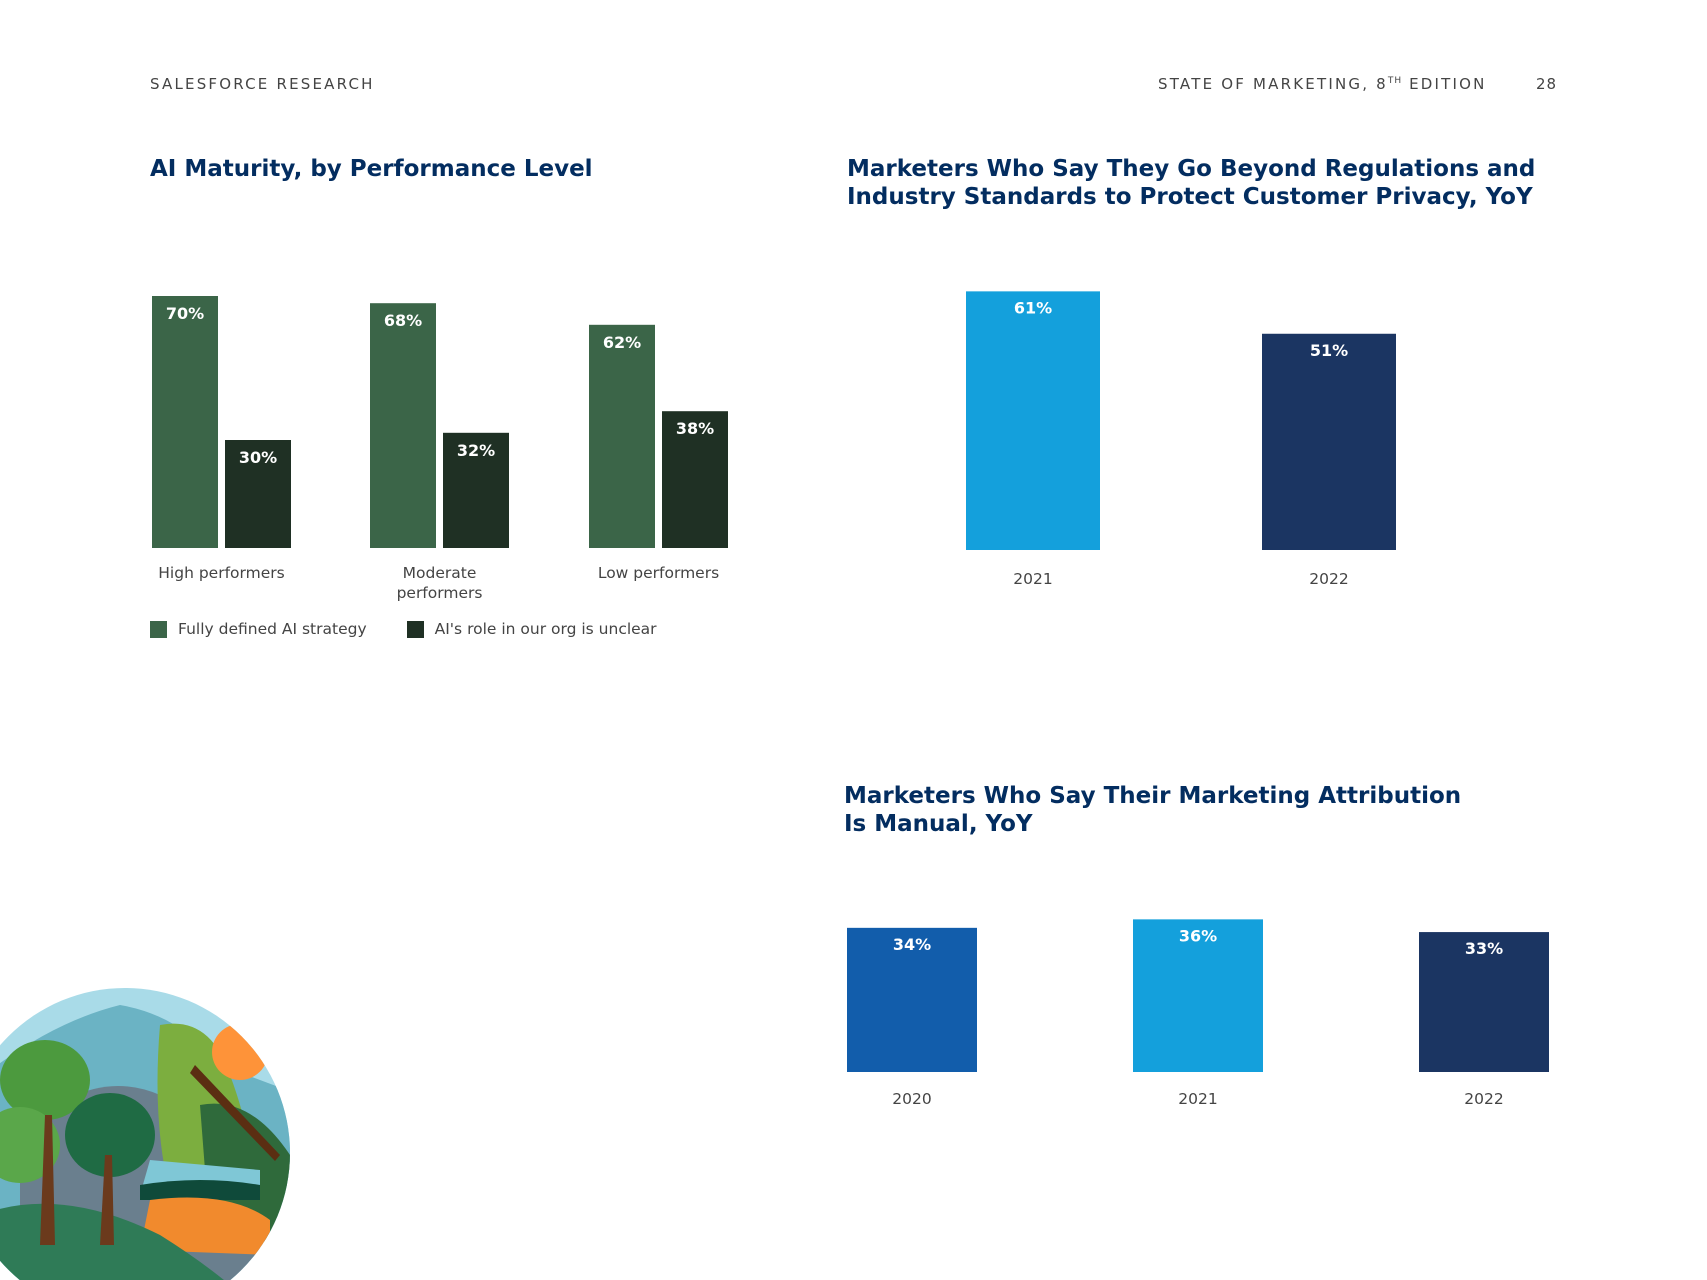 This screenshot has width=1707, height=1280. I want to click on data-label: 68%, so click(403, 320).